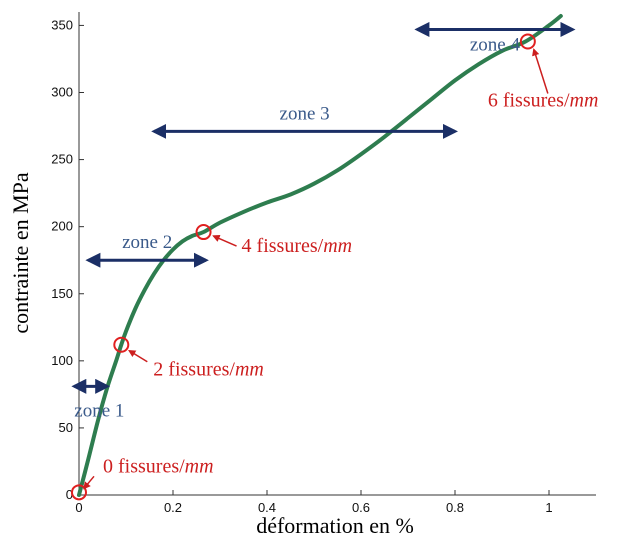  What do you see at coordinates (99, 410) in the screenshot?
I see `zone-label: zone 1` at bounding box center [99, 410].